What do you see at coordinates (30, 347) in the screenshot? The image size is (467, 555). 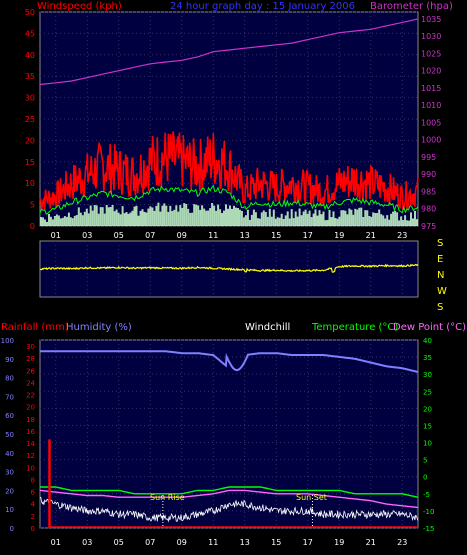 I see `rainfall-tick-label: 30` at bounding box center [30, 347].